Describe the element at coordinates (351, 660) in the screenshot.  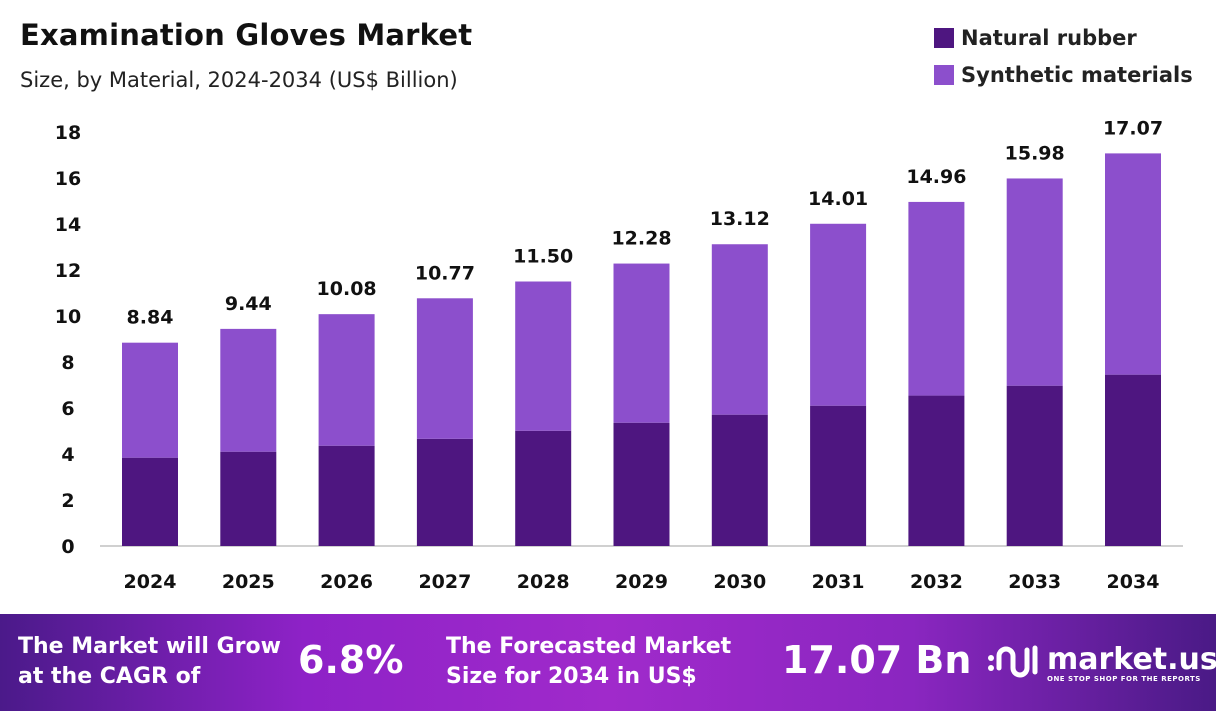
I see `cagr-value: 6.8%` at that location.